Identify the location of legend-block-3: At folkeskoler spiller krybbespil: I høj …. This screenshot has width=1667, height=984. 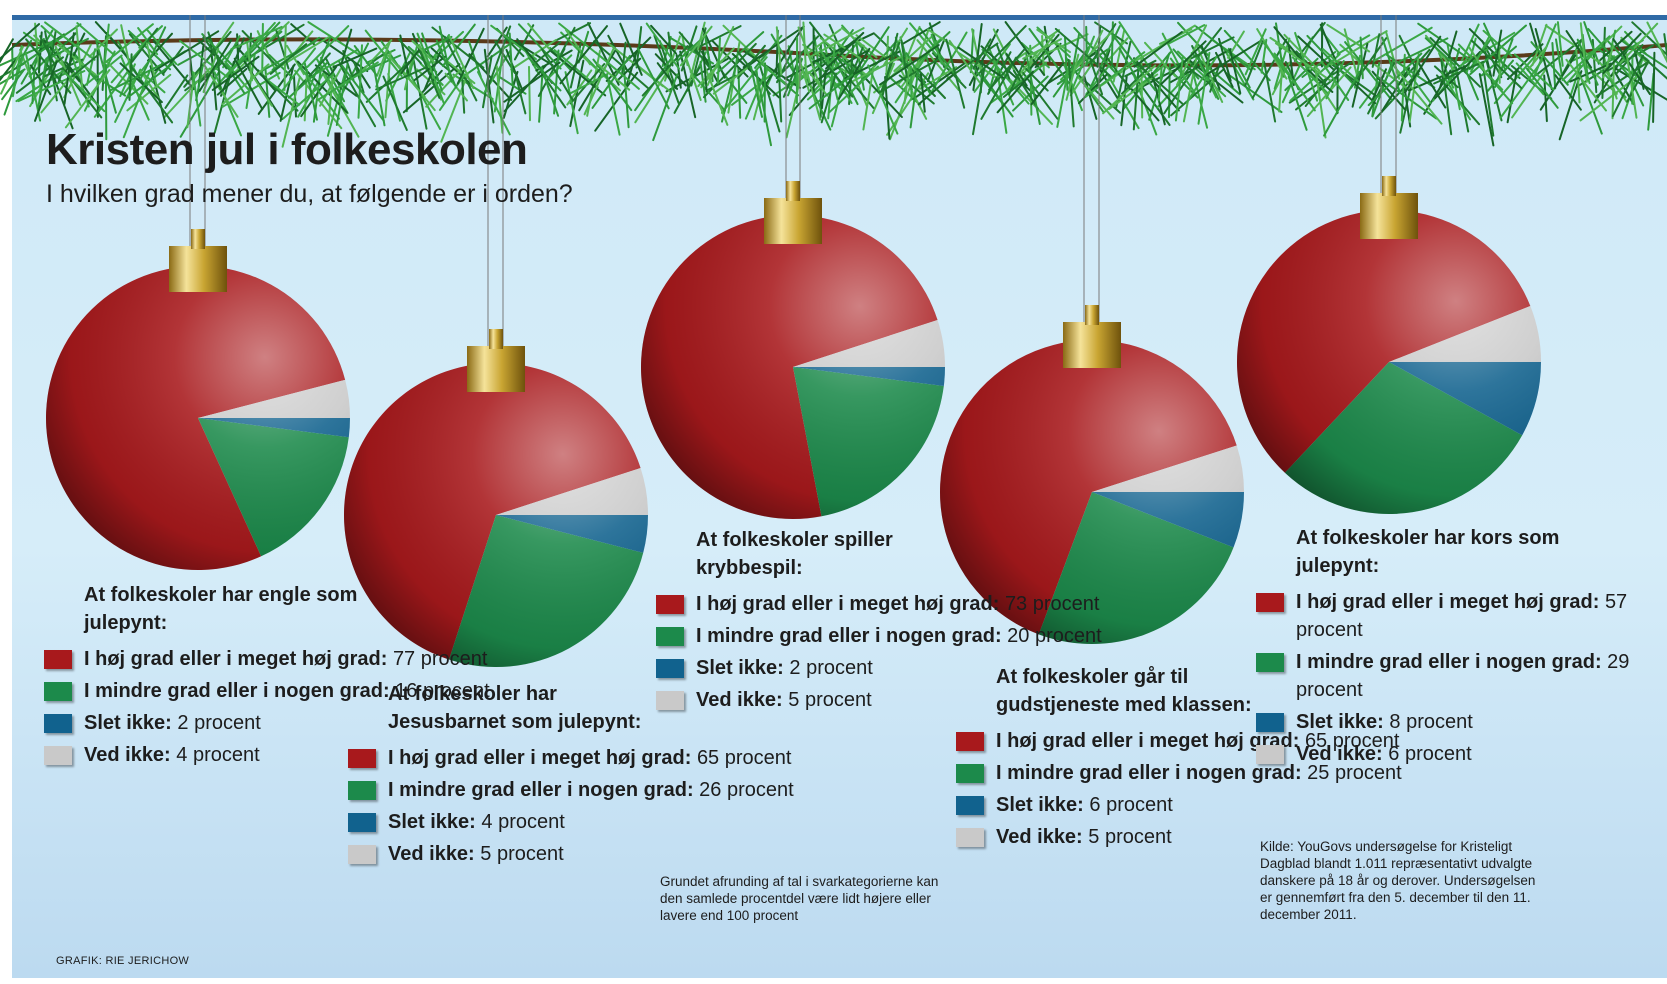
(879, 622).